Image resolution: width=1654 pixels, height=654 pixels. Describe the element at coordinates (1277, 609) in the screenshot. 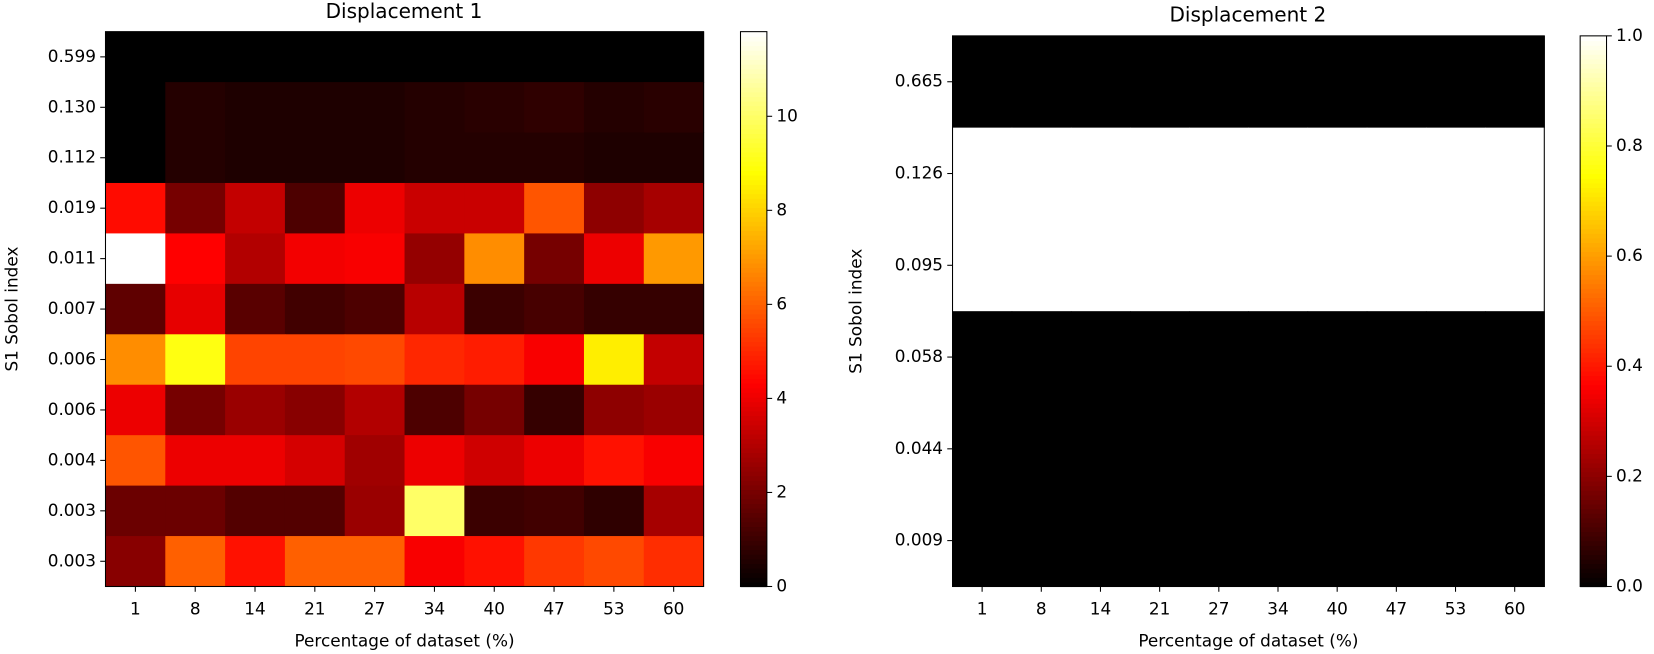

I see `x-tick-label: 34` at that location.